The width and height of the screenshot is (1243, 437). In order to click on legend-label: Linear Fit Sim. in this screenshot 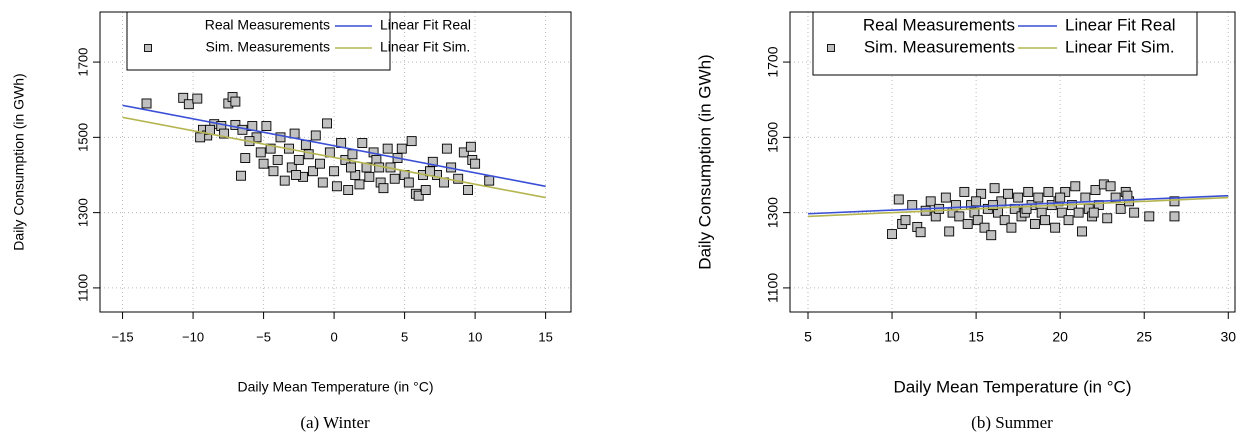, I will do `click(1120, 46)`.